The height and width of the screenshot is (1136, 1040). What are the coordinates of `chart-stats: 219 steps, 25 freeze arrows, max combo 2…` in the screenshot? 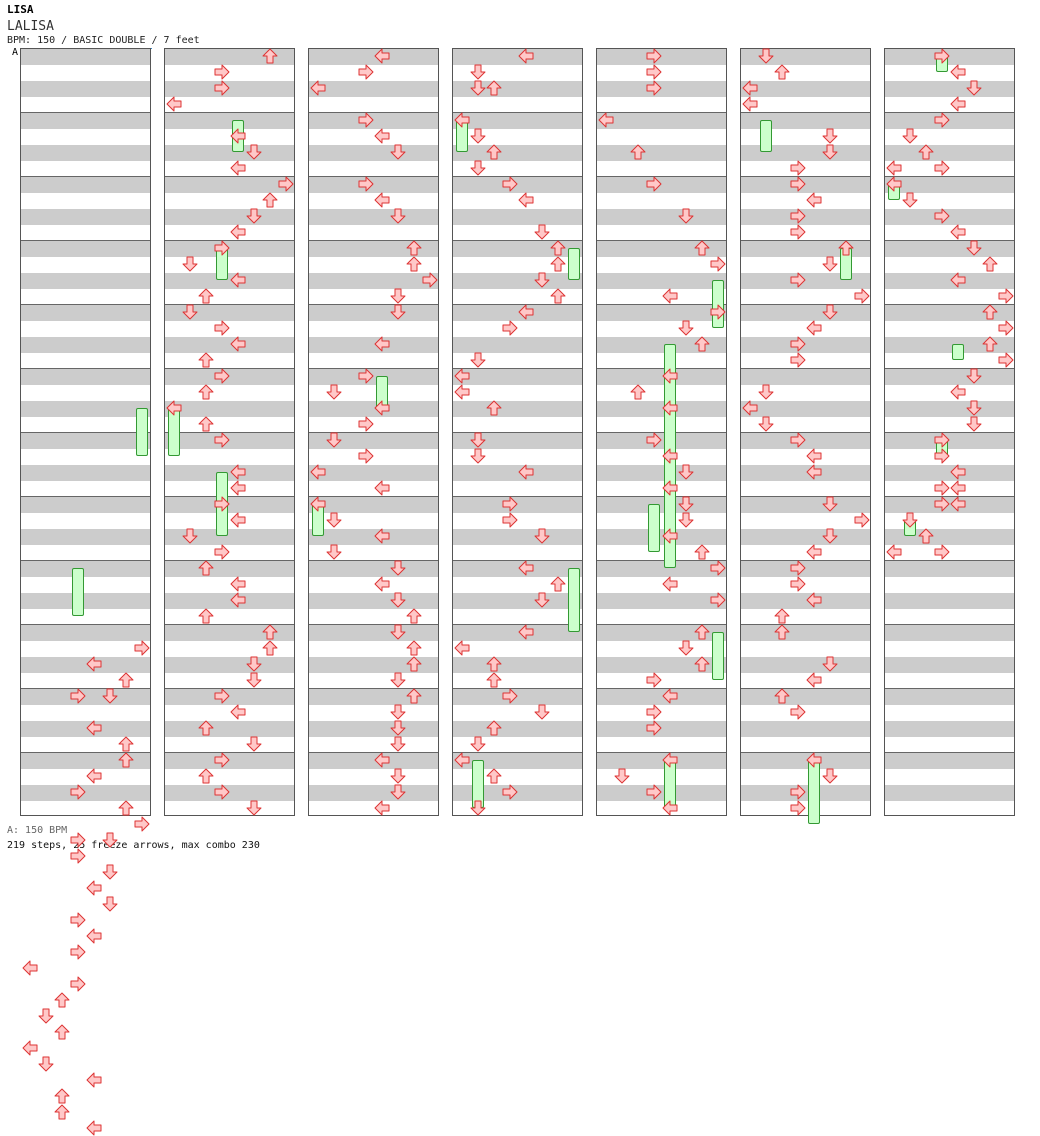 It's located at (133, 845).